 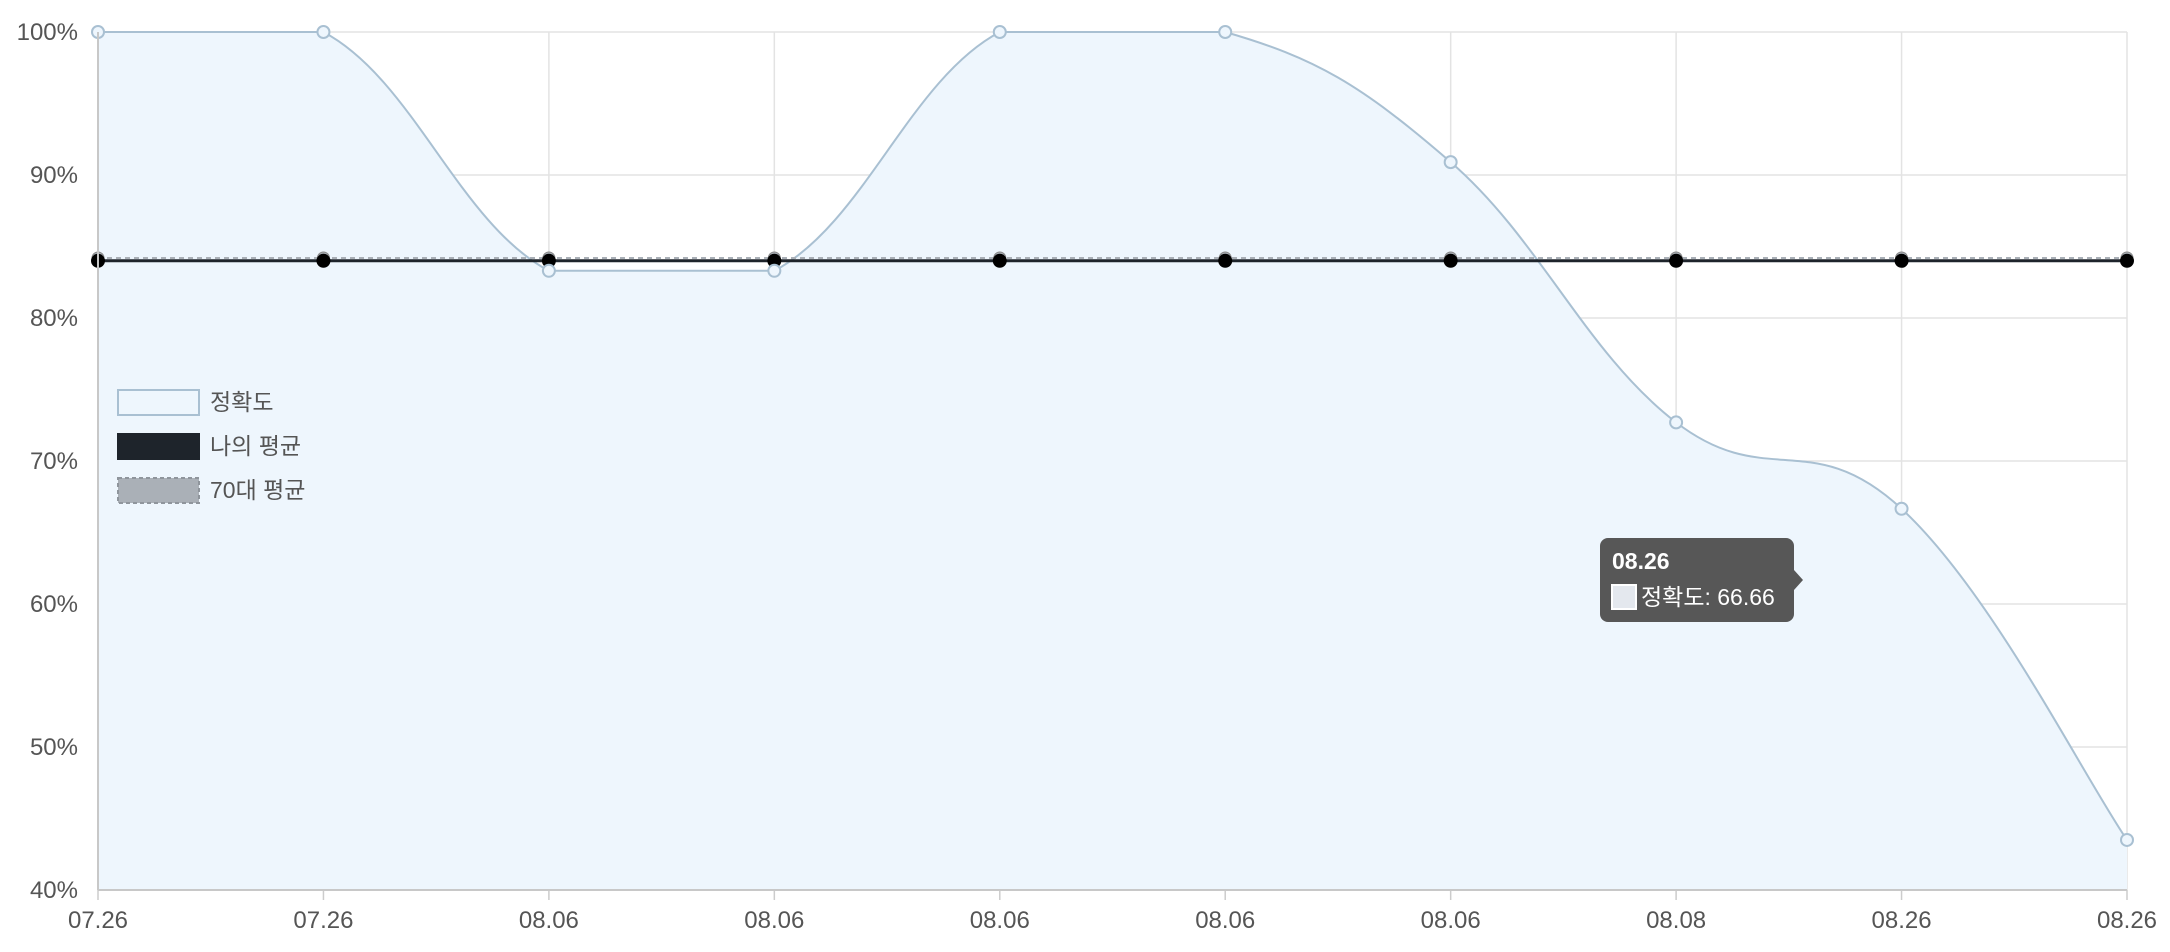 I want to click on y-tick-label: 100%, so click(x=47, y=32).